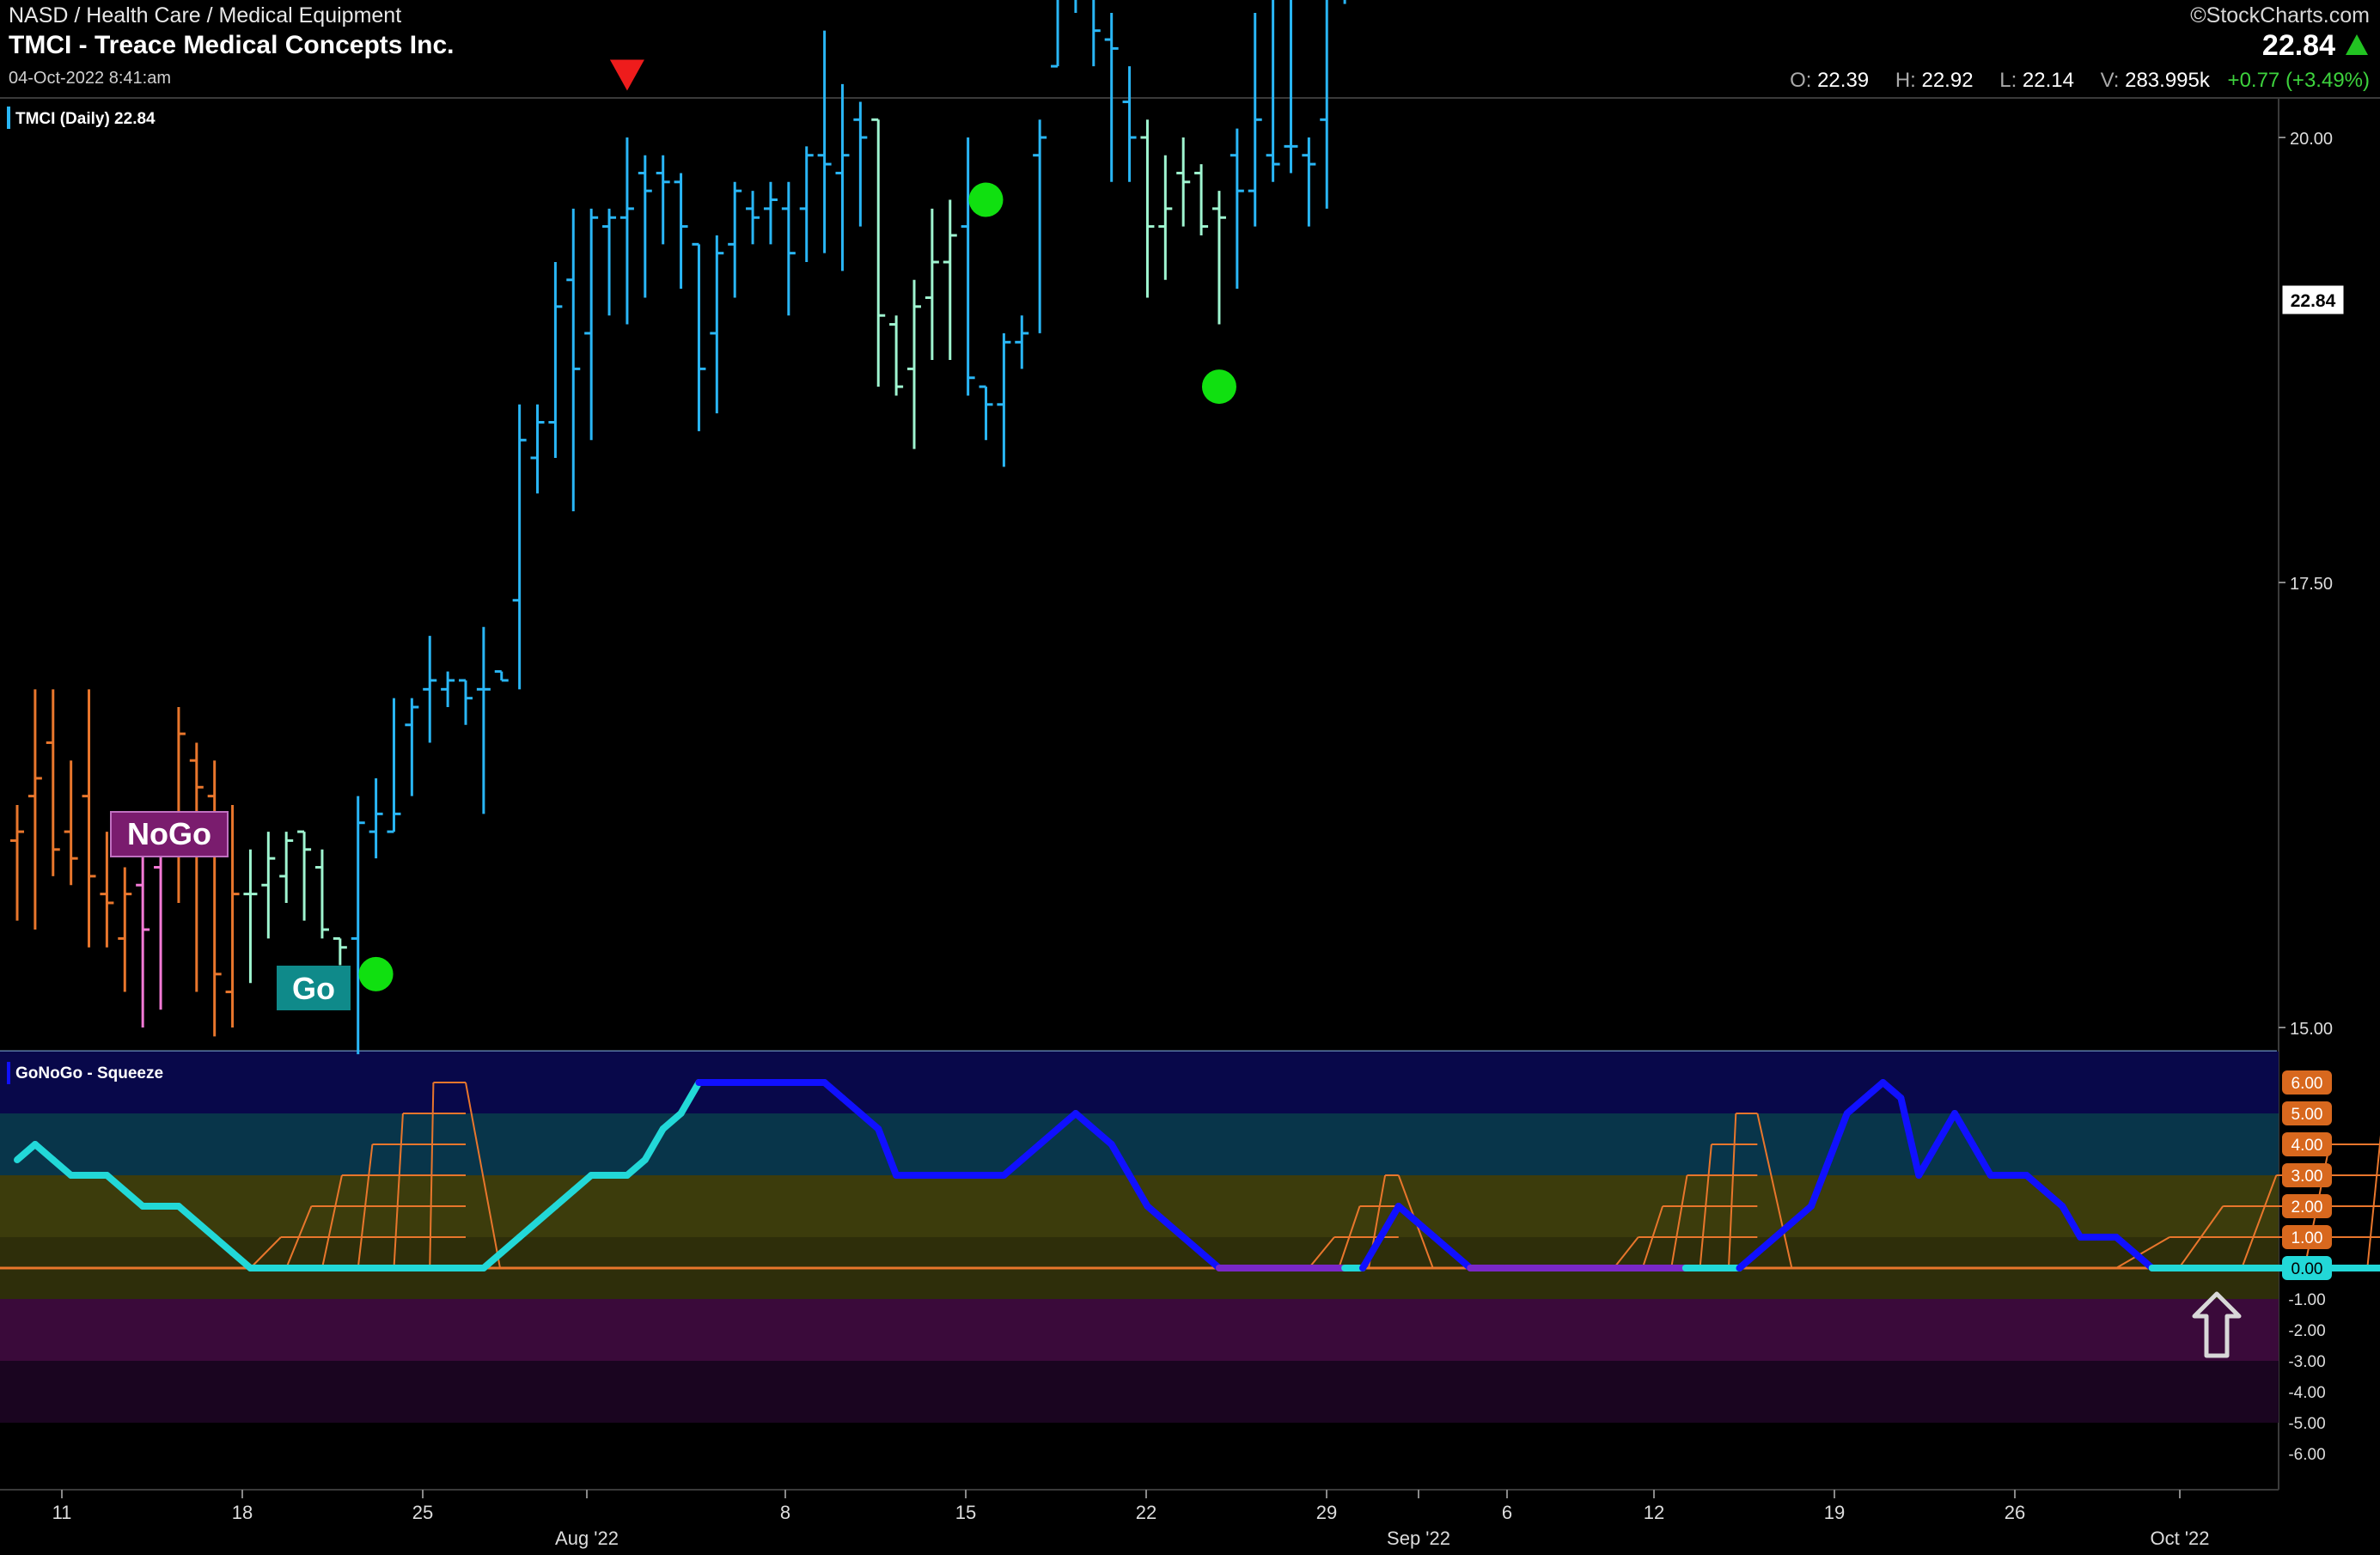  Describe the element at coordinates (62, 1512) in the screenshot. I see `date-tick-label: 11` at that location.